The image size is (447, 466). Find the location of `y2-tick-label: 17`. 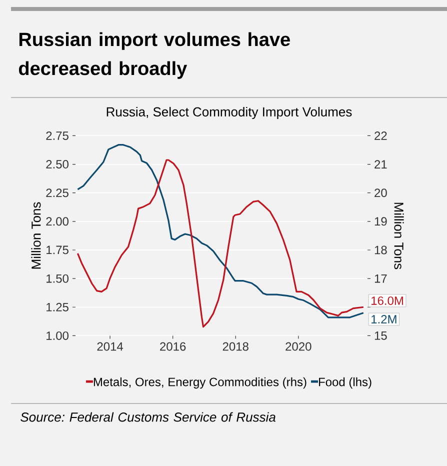

y2-tick-label: 17 is located at coordinates (380, 278).